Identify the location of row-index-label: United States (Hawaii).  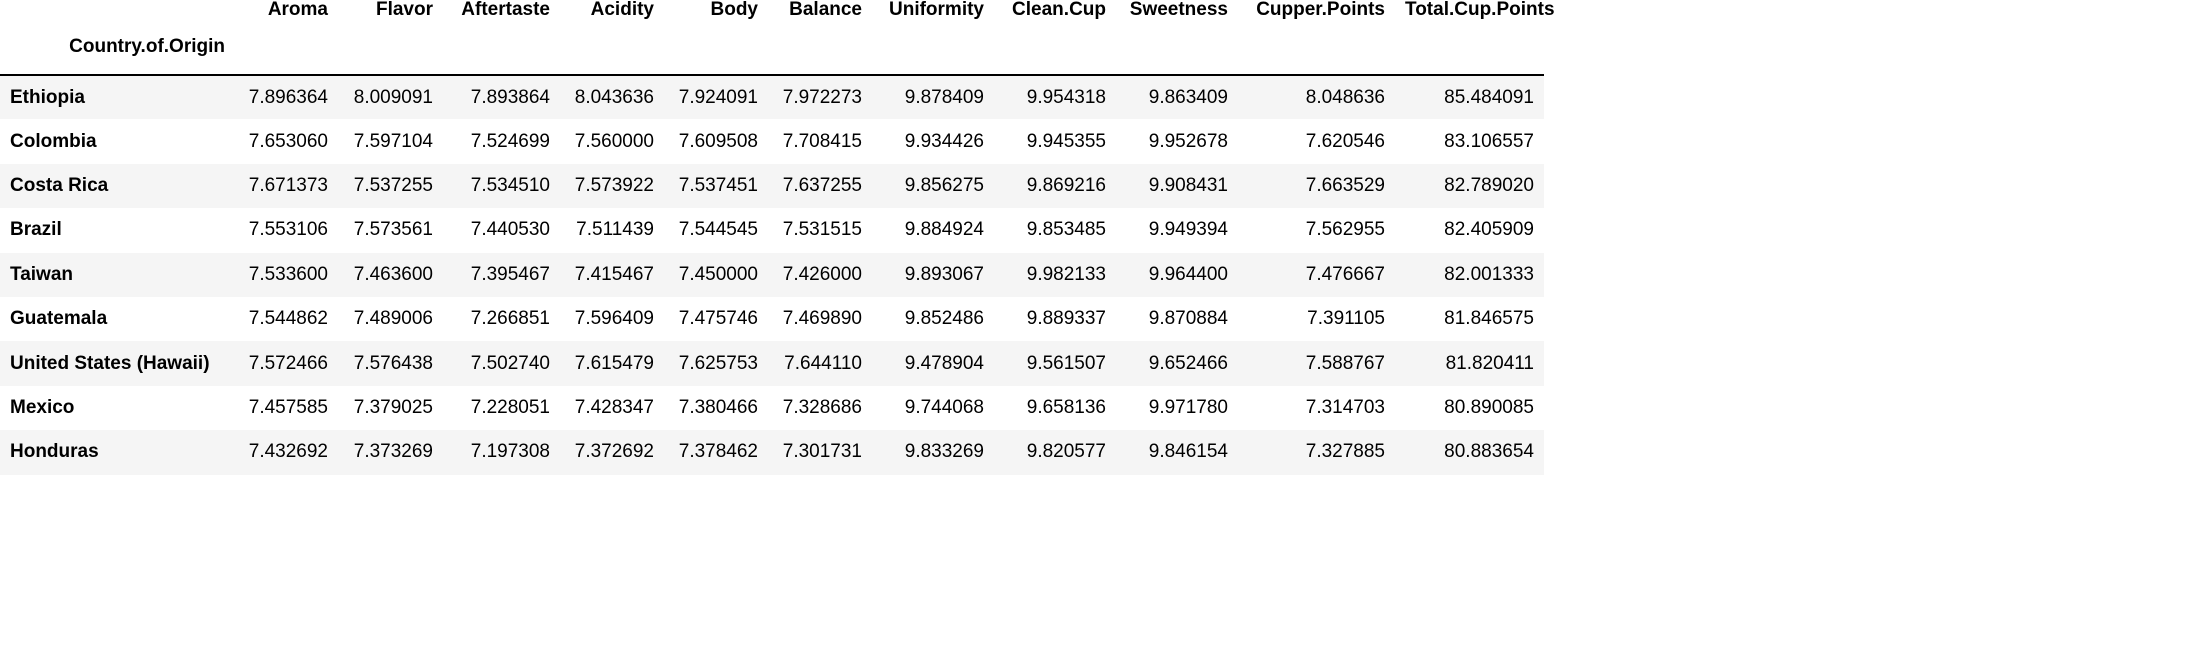
(110, 363).